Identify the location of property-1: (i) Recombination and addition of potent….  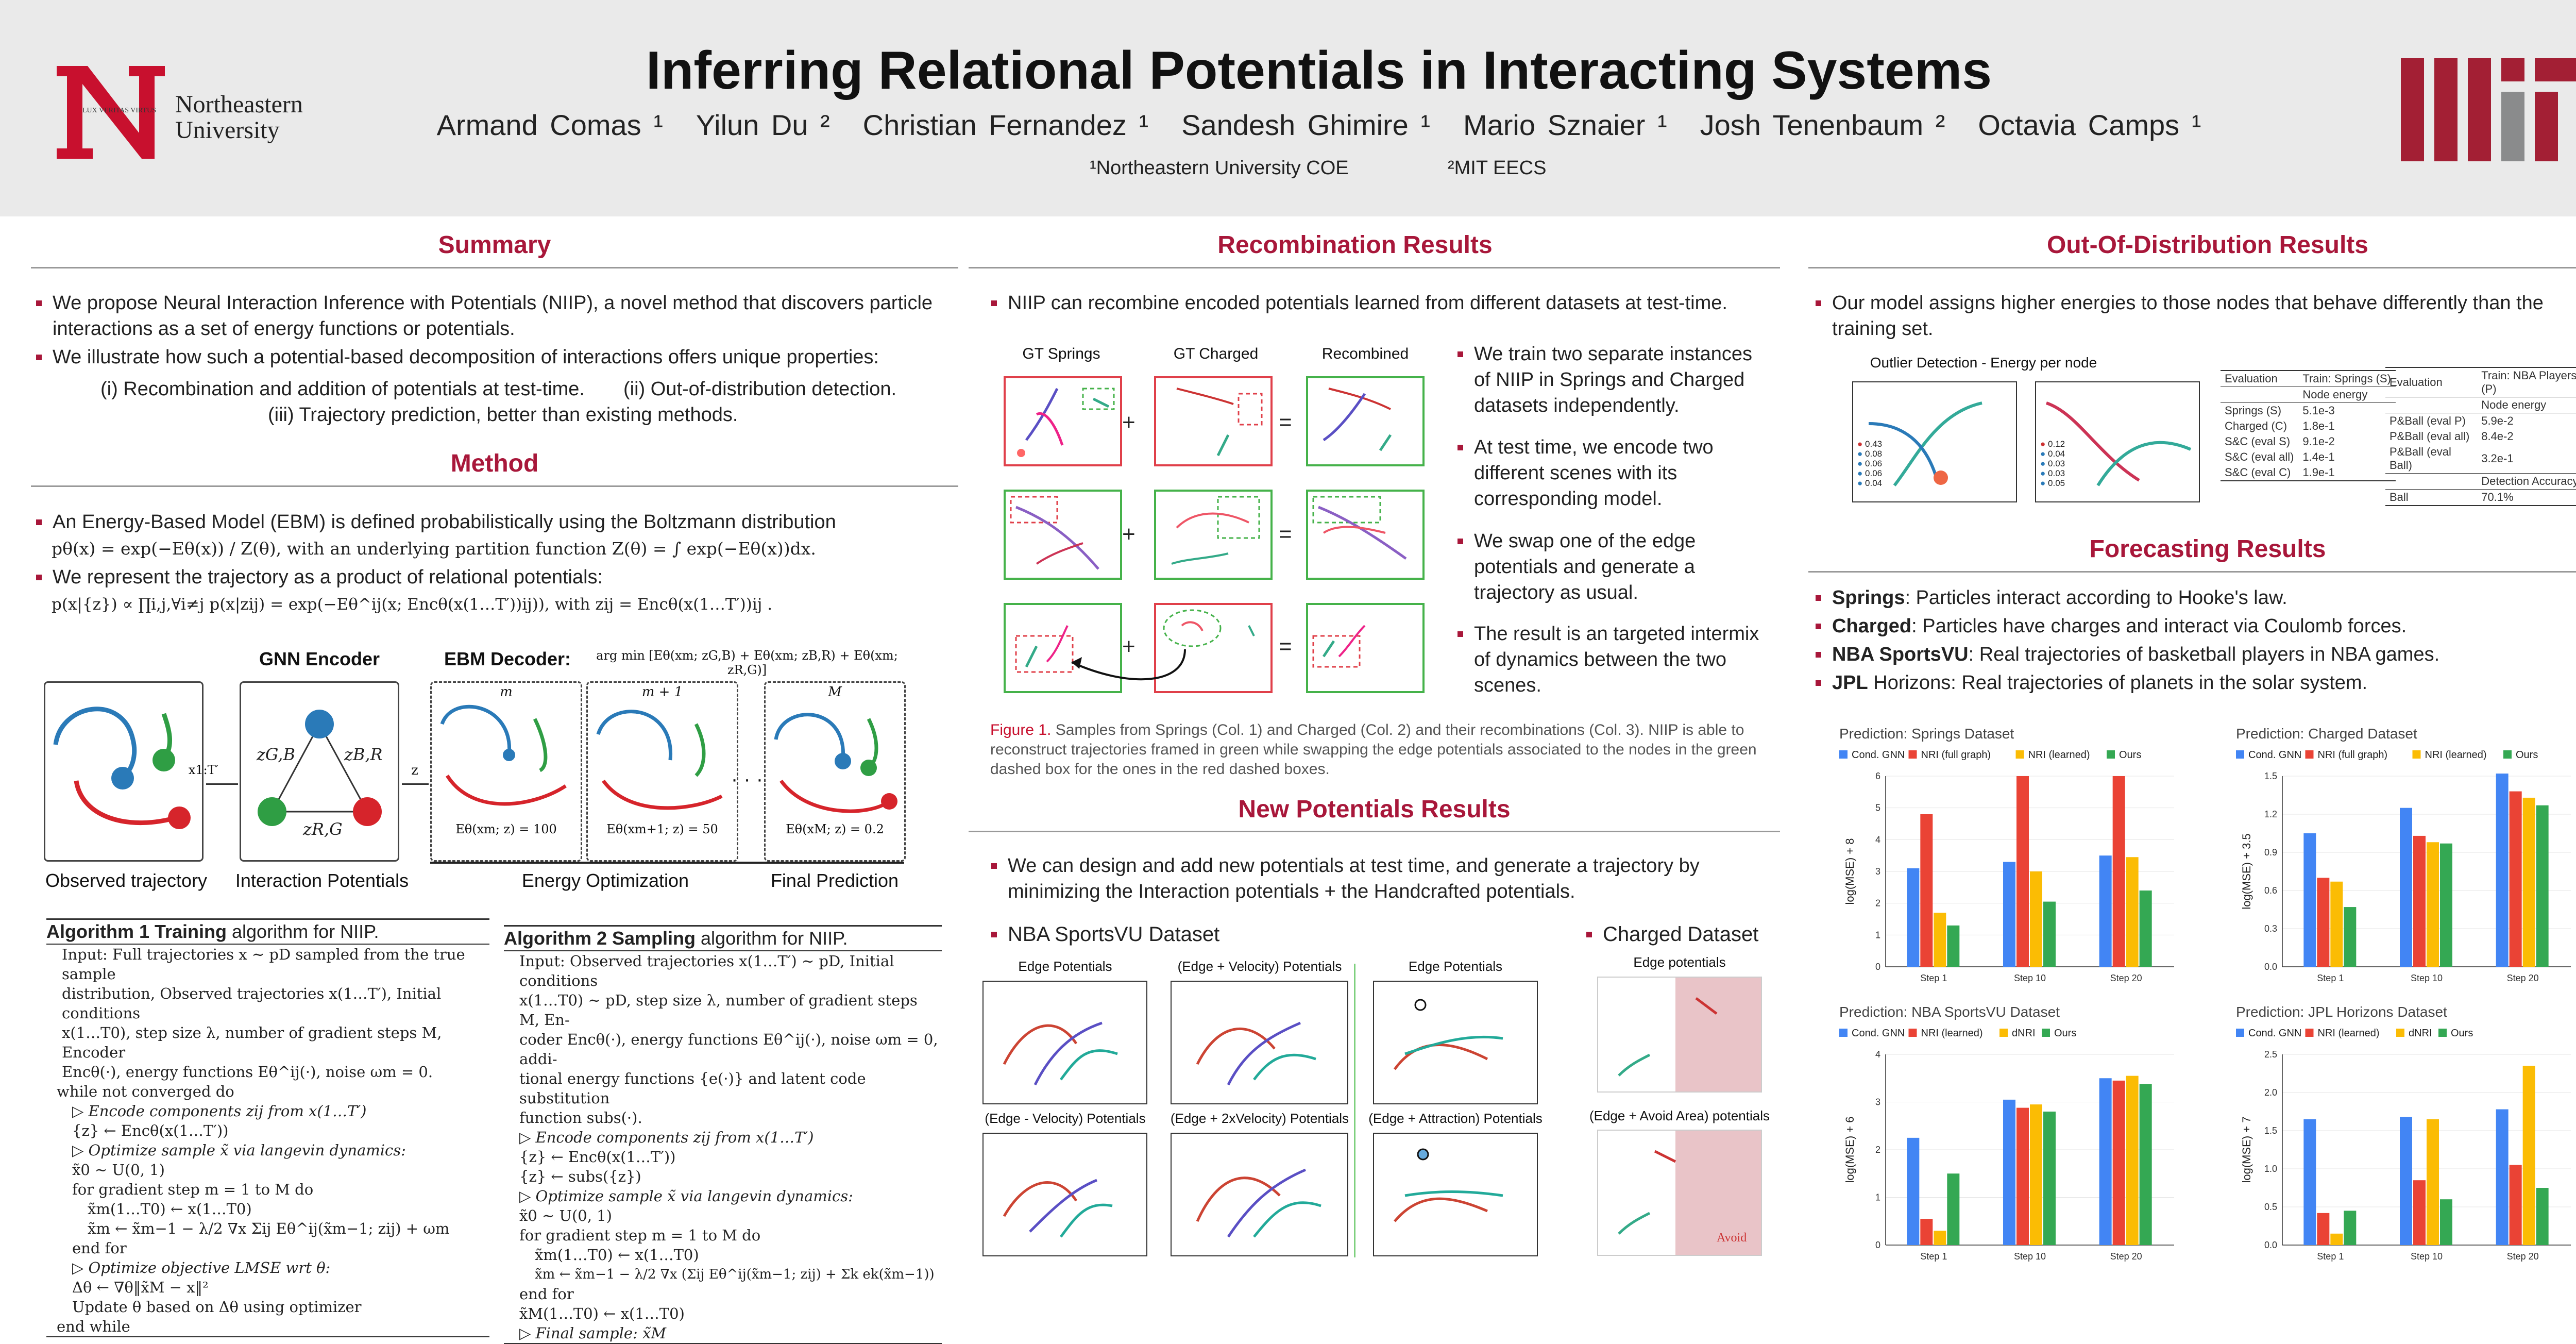
(343, 389).